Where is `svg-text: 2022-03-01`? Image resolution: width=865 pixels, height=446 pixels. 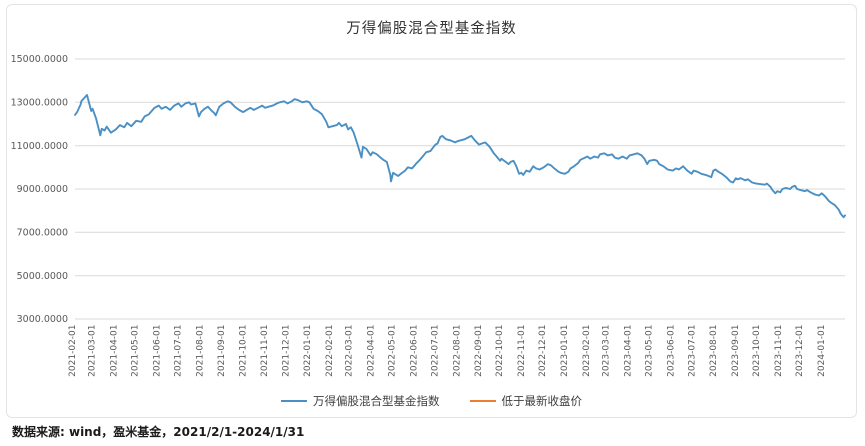 svg-text: 2022-03-01 is located at coordinates (350, 351).